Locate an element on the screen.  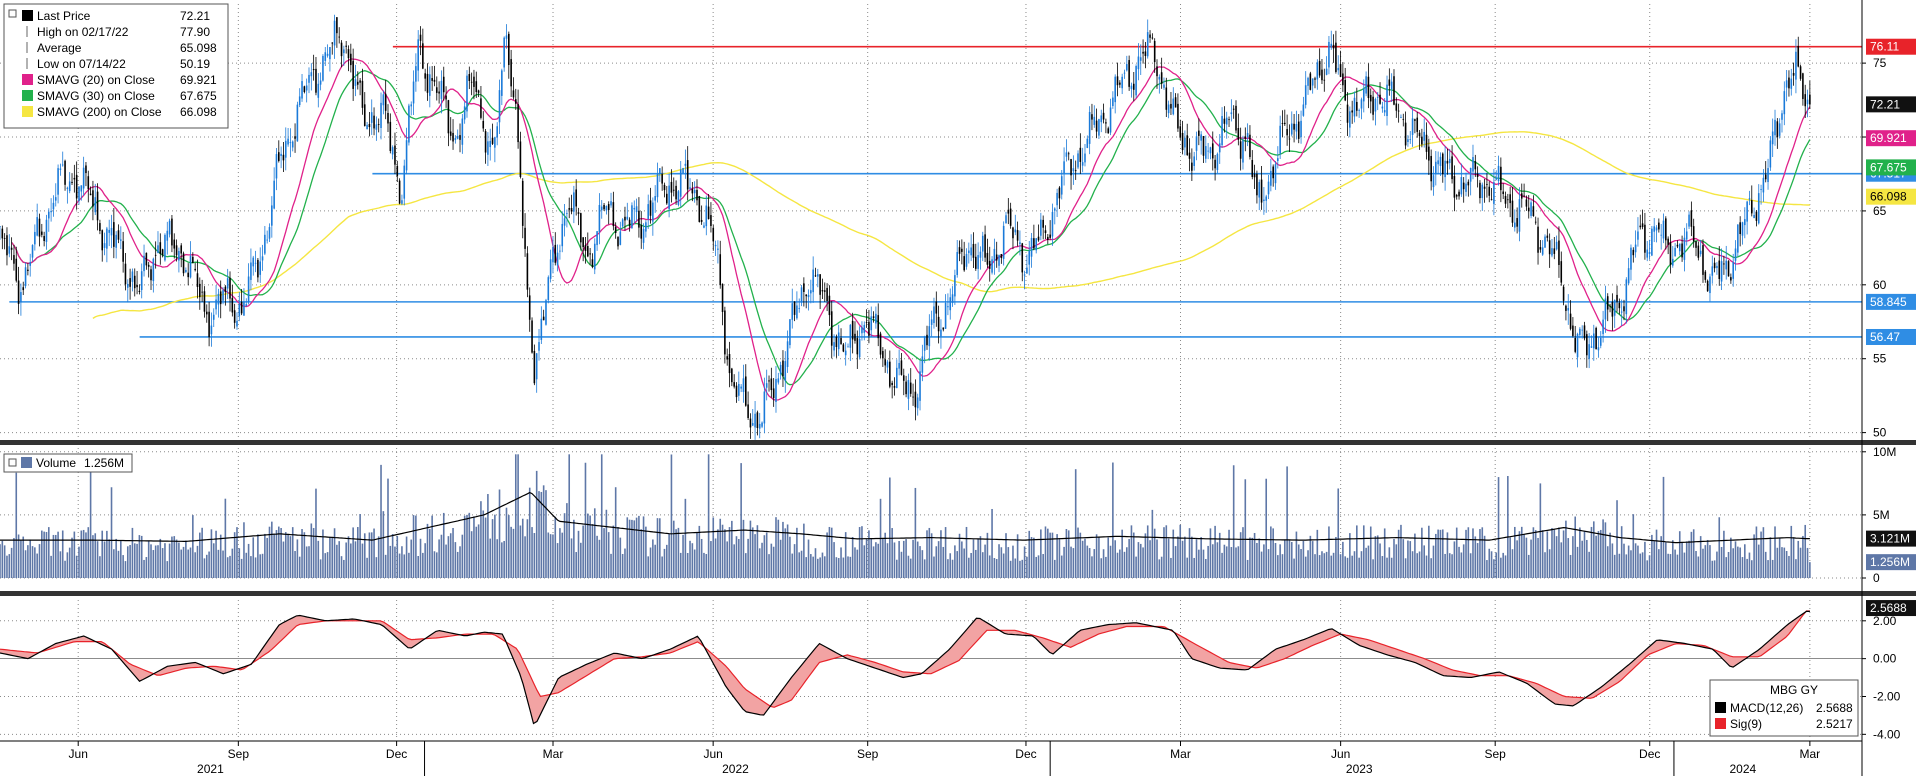
value-tag-label: 69.921 is located at coordinates (1888, 138).